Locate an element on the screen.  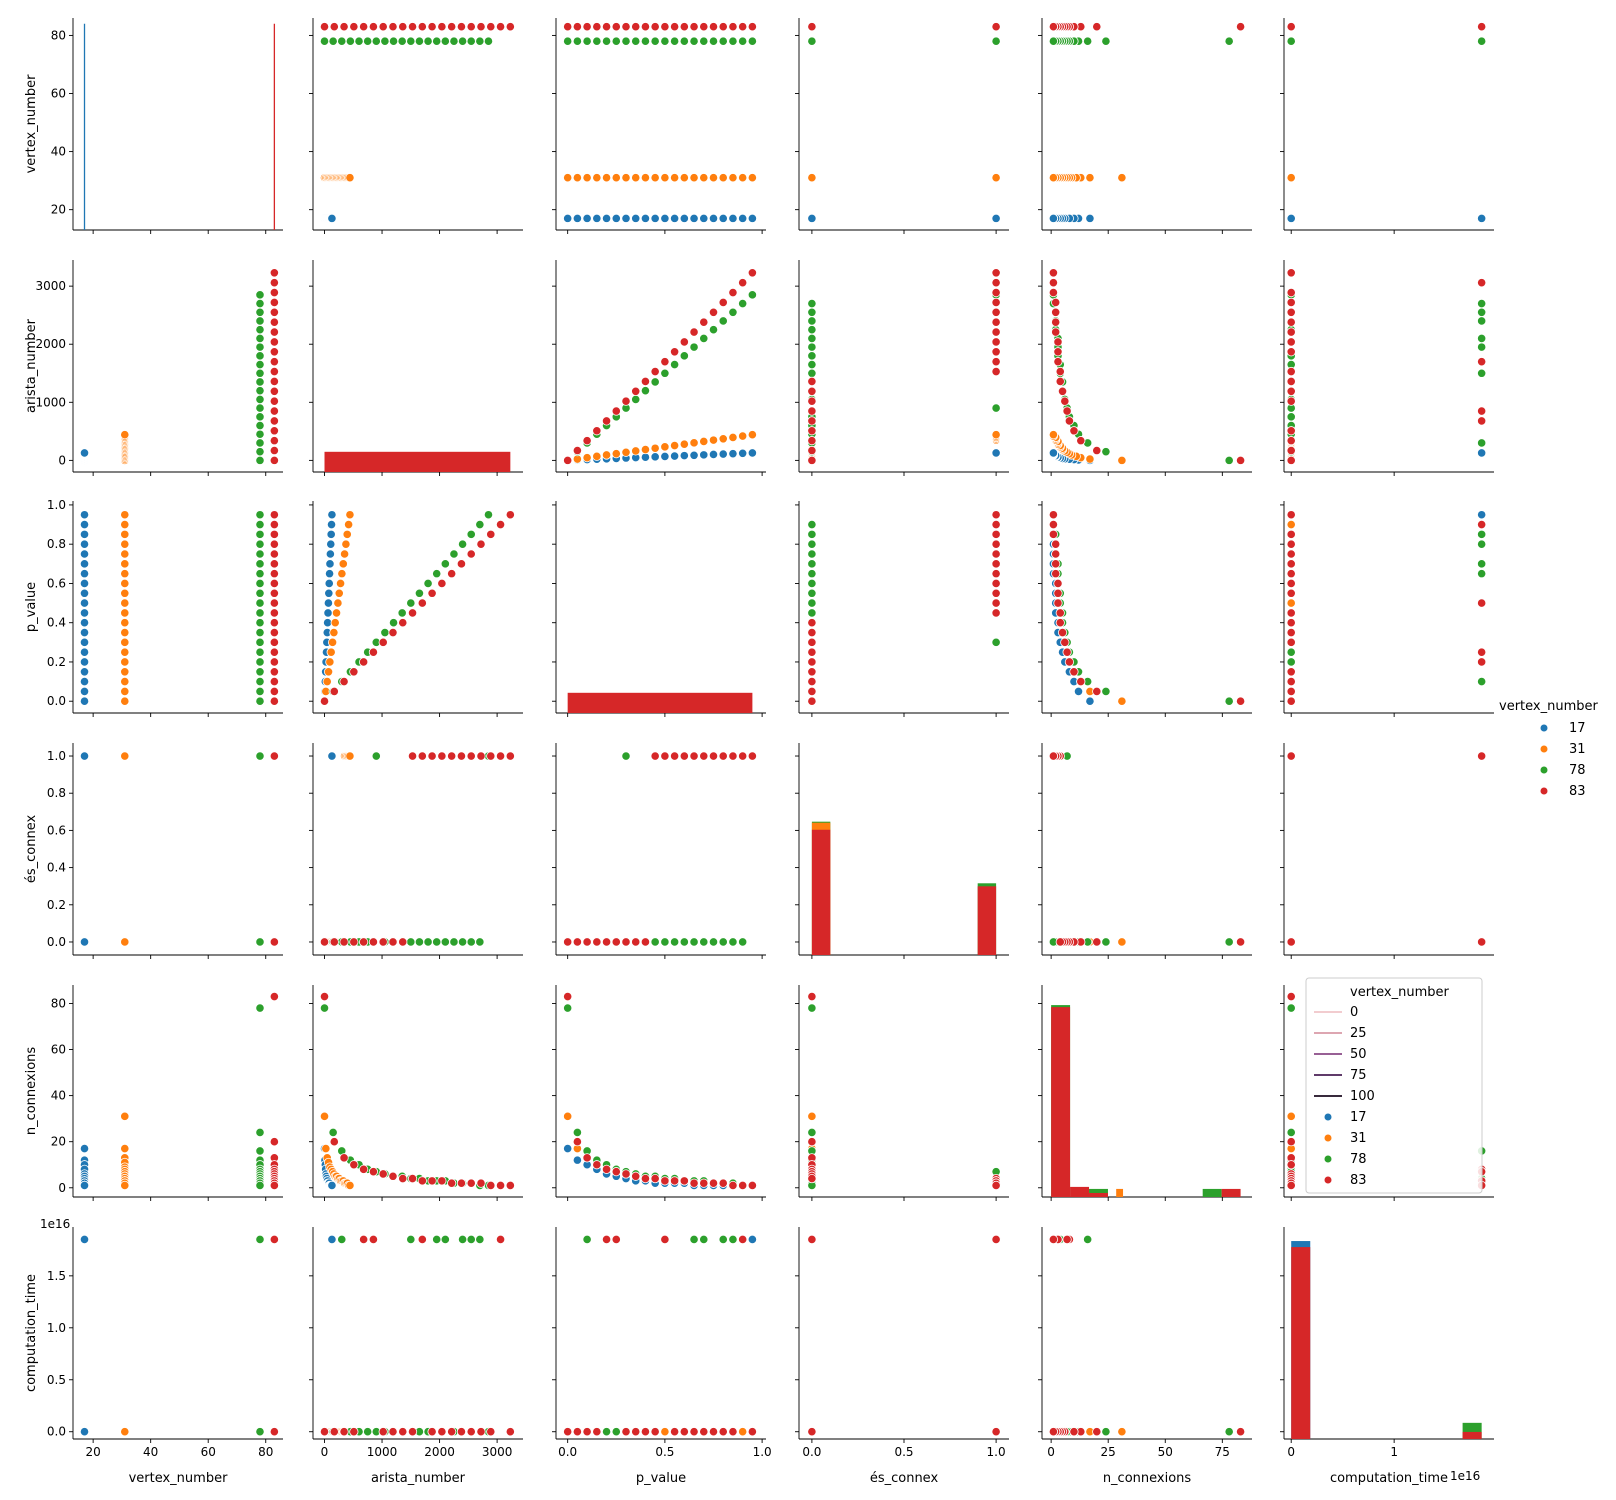
y-axis-label-computation-time: computation_time is located at coordinates (31, 1333).